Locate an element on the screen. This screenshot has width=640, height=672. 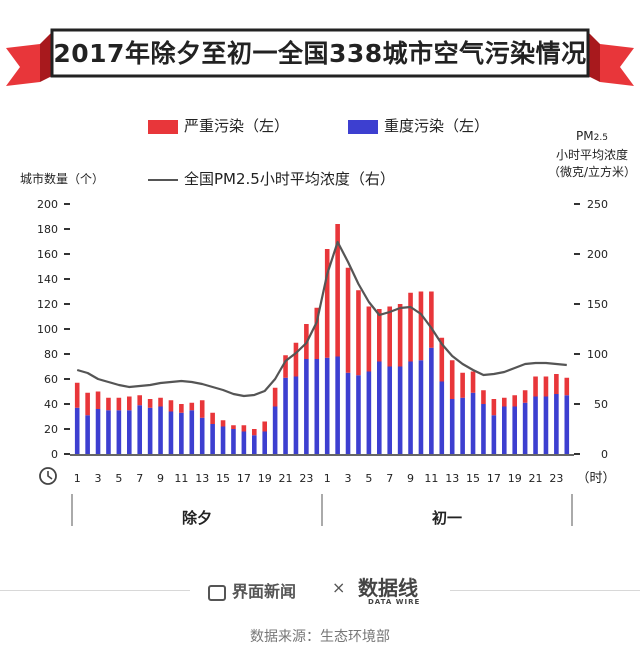
chart-title: 2017年除夕至初一全国338城市空气污染情况 is located at coordinates (320, 53).